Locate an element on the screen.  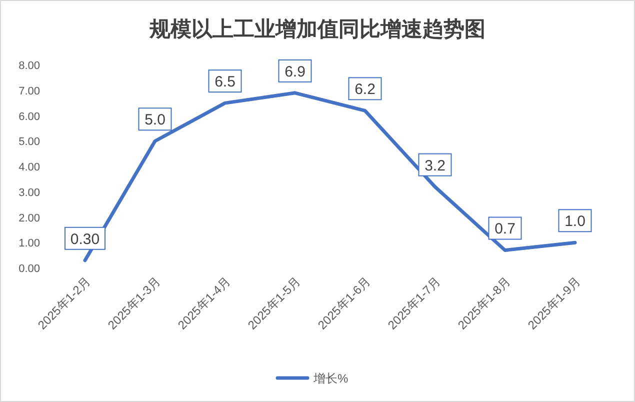
data-label: 0.30 is located at coordinates (85, 239).